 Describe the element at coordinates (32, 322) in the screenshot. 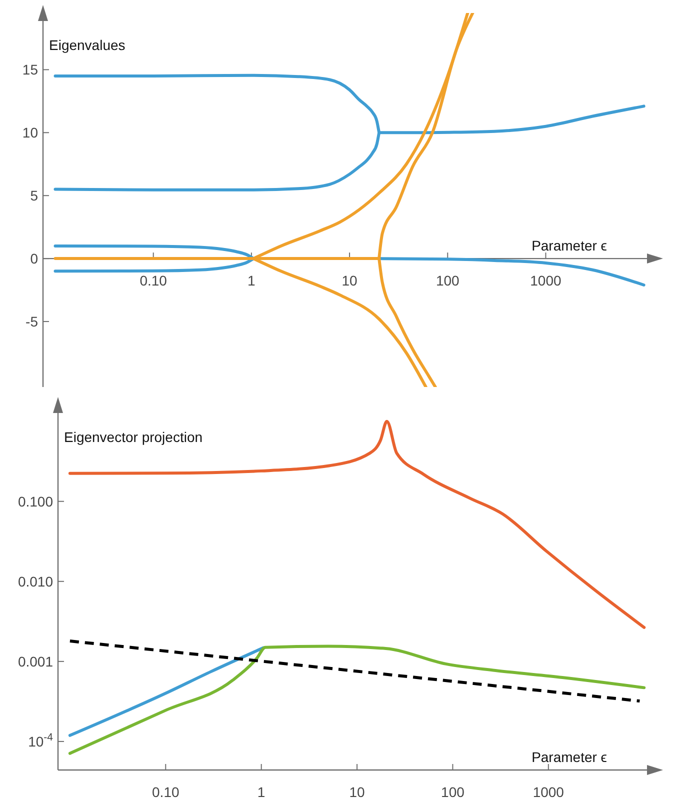

I see `y-tick-label: -5` at that location.